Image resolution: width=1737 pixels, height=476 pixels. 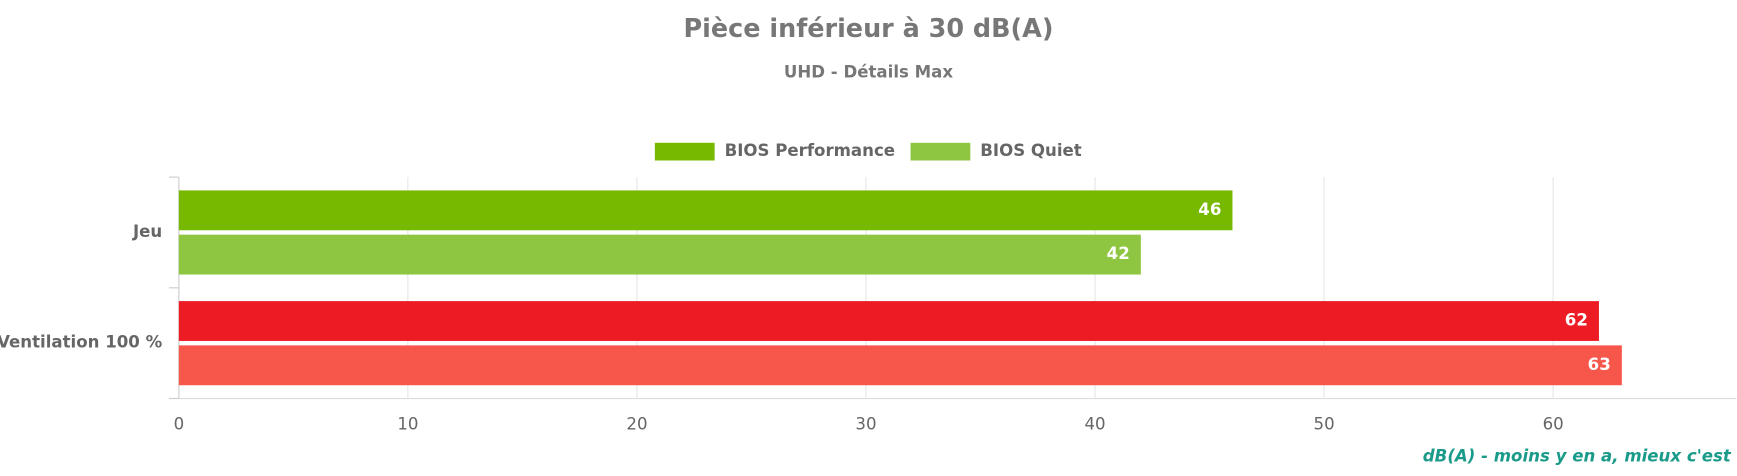 What do you see at coordinates (1599, 364) in the screenshot?
I see `data-label: 63` at bounding box center [1599, 364].